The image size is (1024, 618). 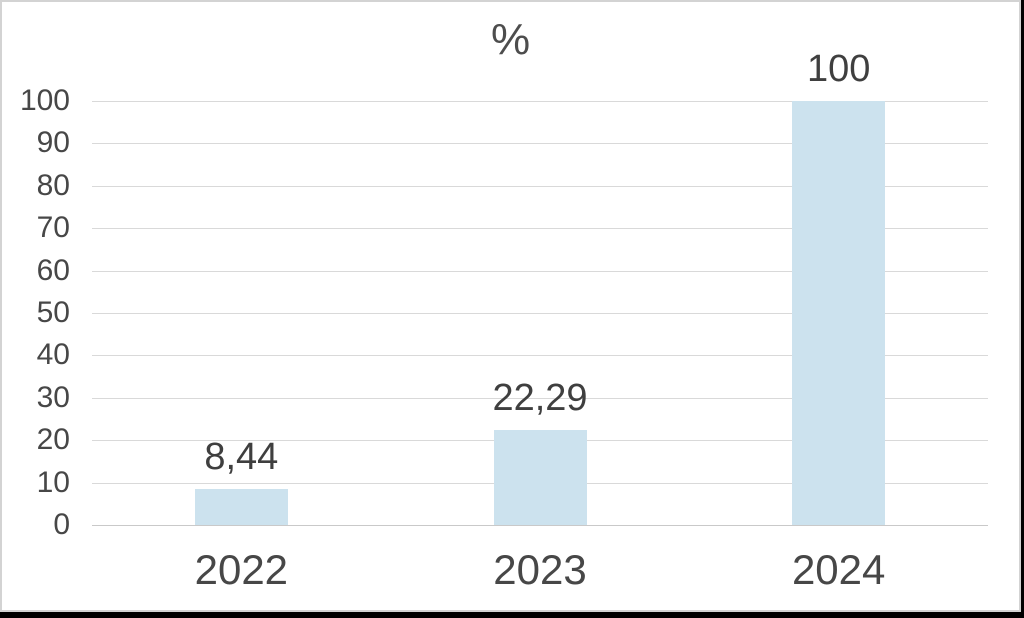 What do you see at coordinates (61, 524) in the screenshot?
I see `y-tick-label: 0` at bounding box center [61, 524].